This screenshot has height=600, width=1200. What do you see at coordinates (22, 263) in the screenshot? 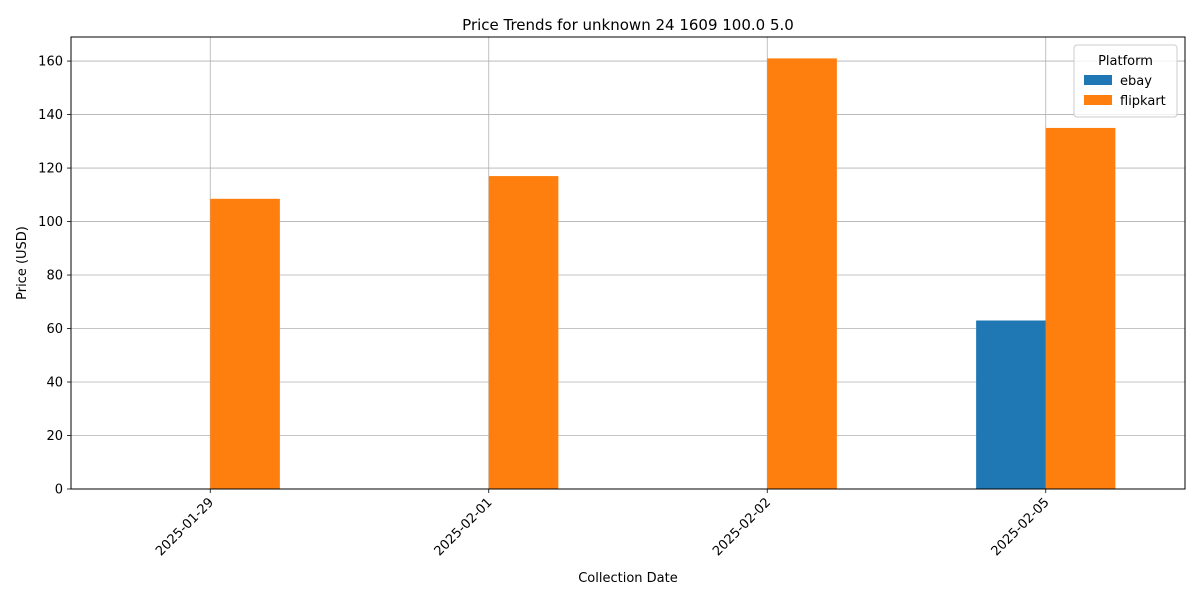
I see `y-axis-label: Price (USD)` at bounding box center [22, 263].